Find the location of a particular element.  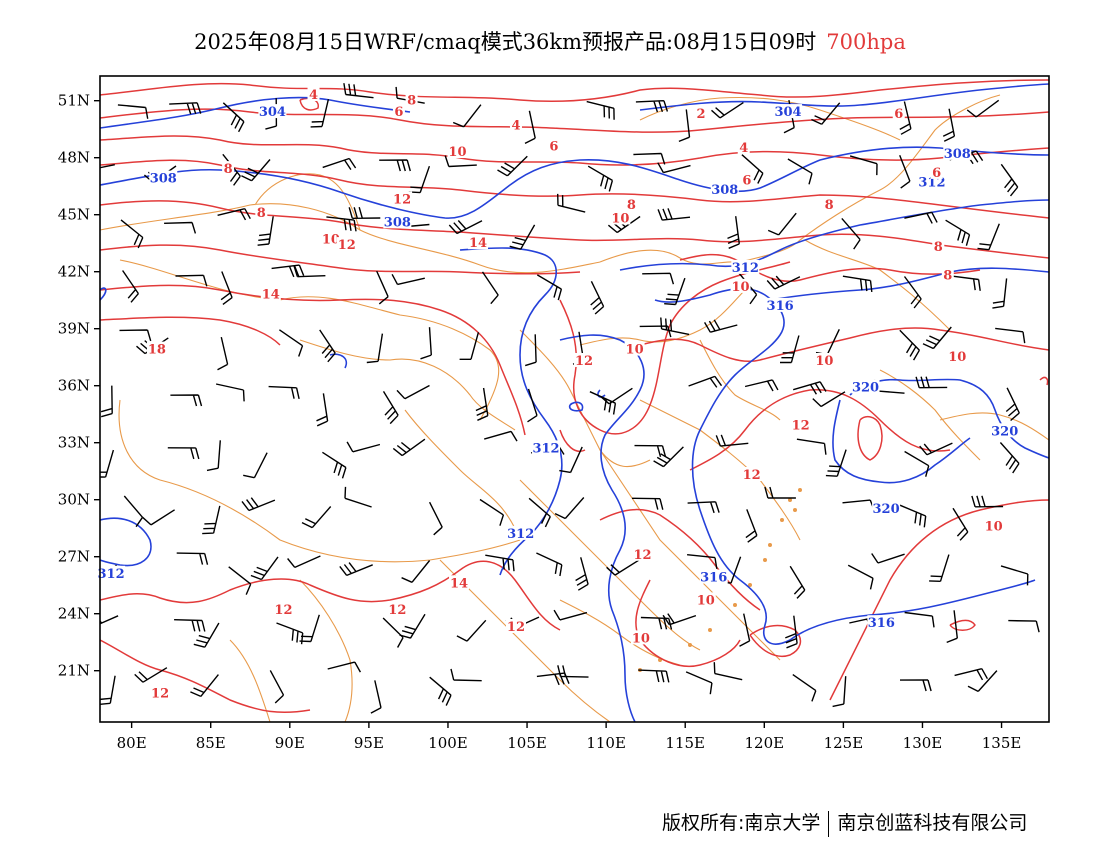

lat-tick-label: 27N is located at coordinates (74, 557).